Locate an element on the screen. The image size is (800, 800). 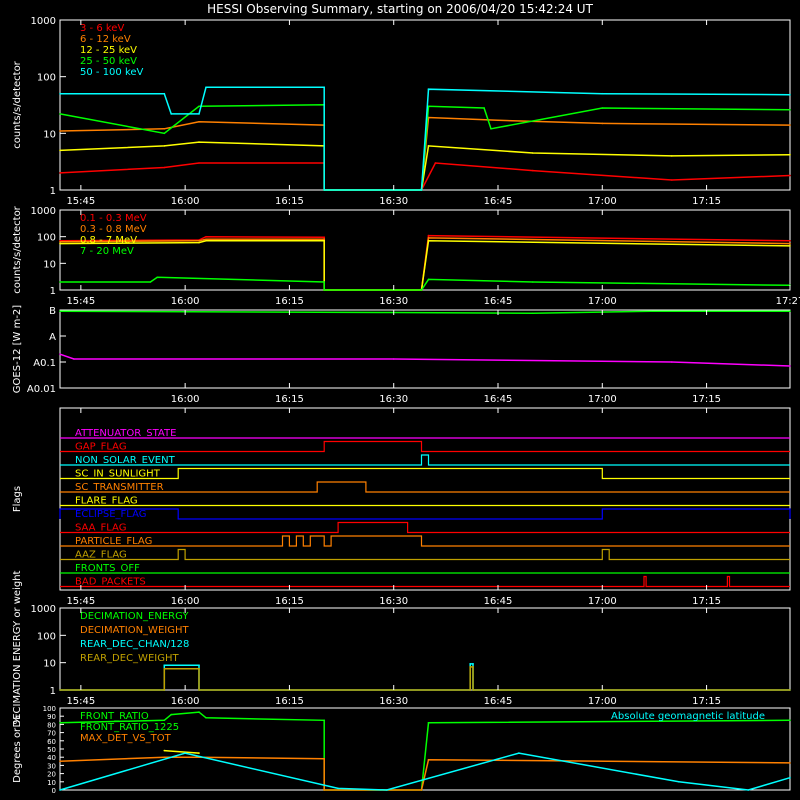
low-energy-legend-entry: 50 - 100 keV is located at coordinates (112, 72).